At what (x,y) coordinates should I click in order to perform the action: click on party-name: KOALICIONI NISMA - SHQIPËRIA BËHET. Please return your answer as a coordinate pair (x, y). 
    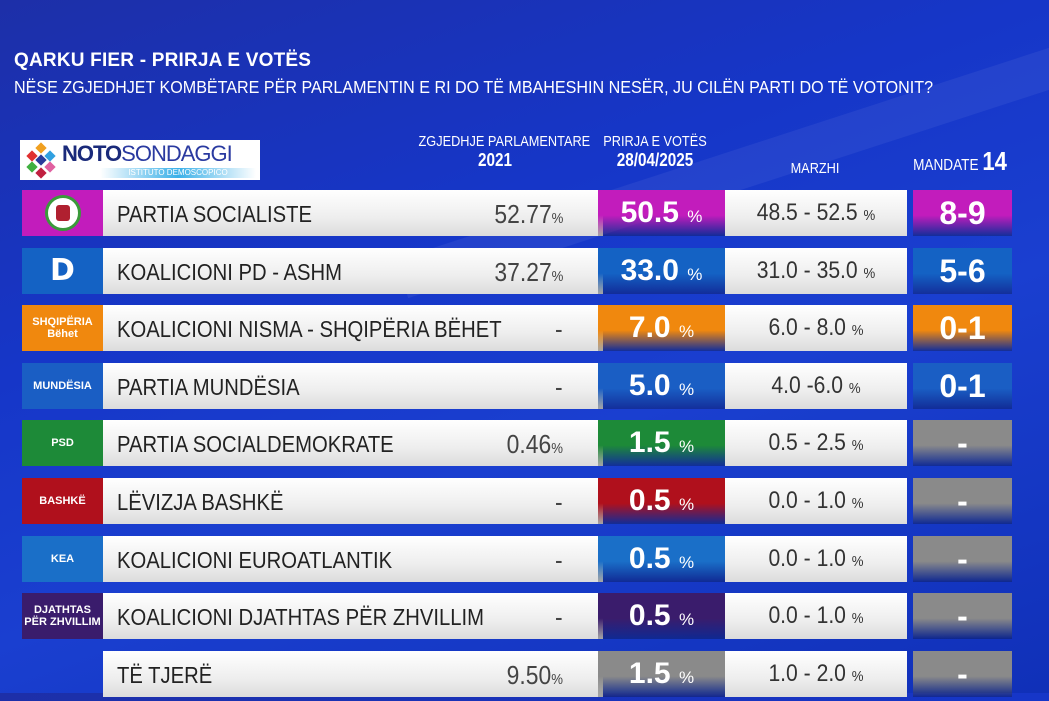
    Looking at the image, I should click on (309, 329).